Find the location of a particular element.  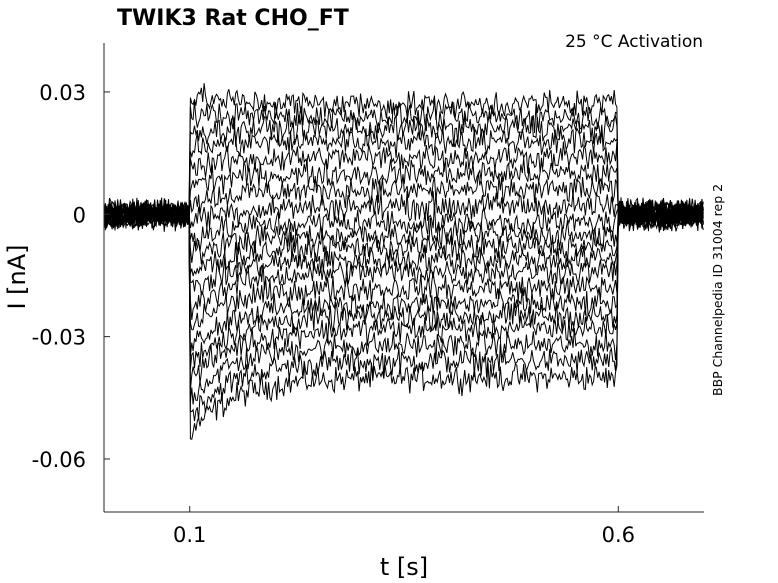

x-axis-label: t [s] is located at coordinates (404, 567).